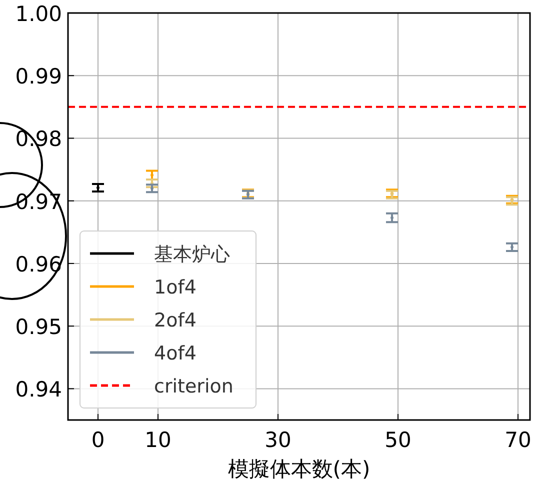 This screenshot has width=540, height=486. What do you see at coordinates (175, 287) in the screenshot?
I see `legend-label: 1of4` at bounding box center [175, 287].